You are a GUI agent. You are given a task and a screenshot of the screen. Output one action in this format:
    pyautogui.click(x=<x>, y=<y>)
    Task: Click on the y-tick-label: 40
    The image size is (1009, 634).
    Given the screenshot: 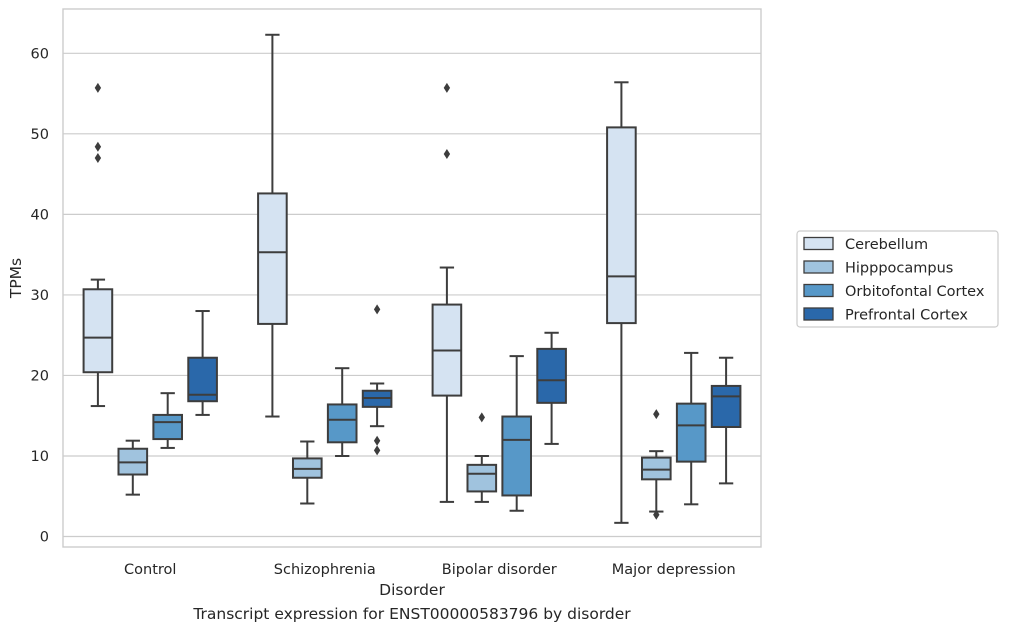 What is the action you would take?
    pyautogui.click(x=40, y=215)
    